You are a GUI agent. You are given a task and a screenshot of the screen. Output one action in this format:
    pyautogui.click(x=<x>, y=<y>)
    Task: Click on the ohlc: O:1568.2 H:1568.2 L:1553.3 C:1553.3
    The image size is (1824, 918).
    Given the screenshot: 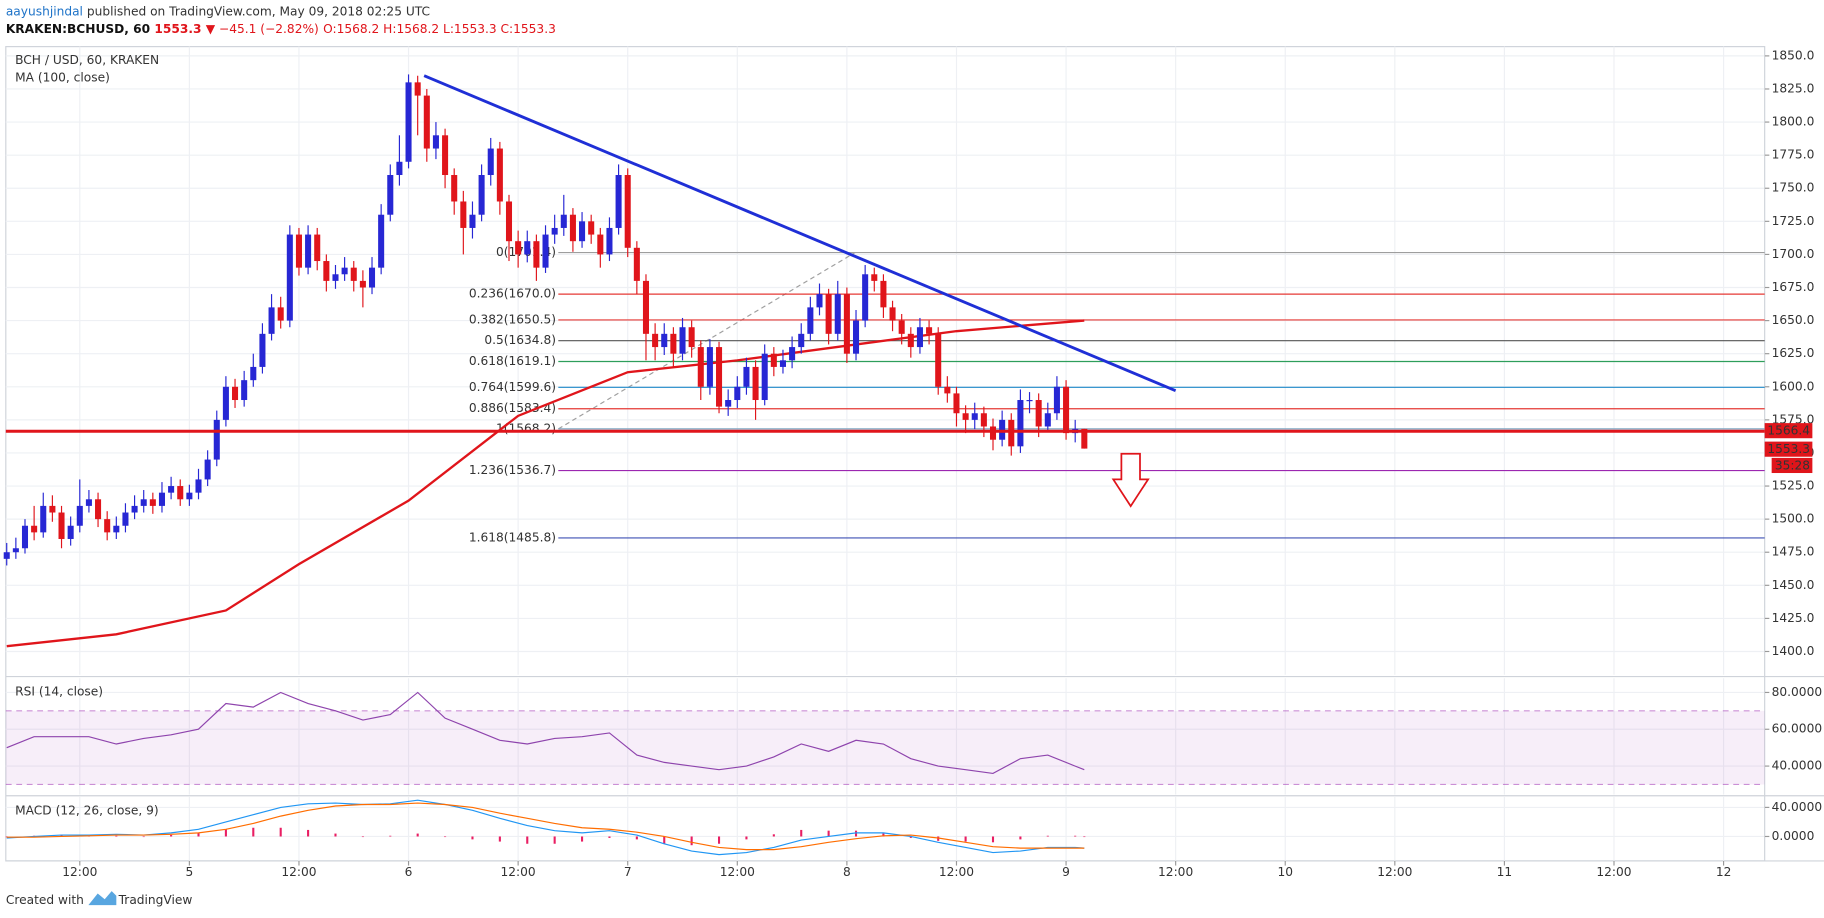 What is the action you would take?
    pyautogui.click(x=439, y=29)
    